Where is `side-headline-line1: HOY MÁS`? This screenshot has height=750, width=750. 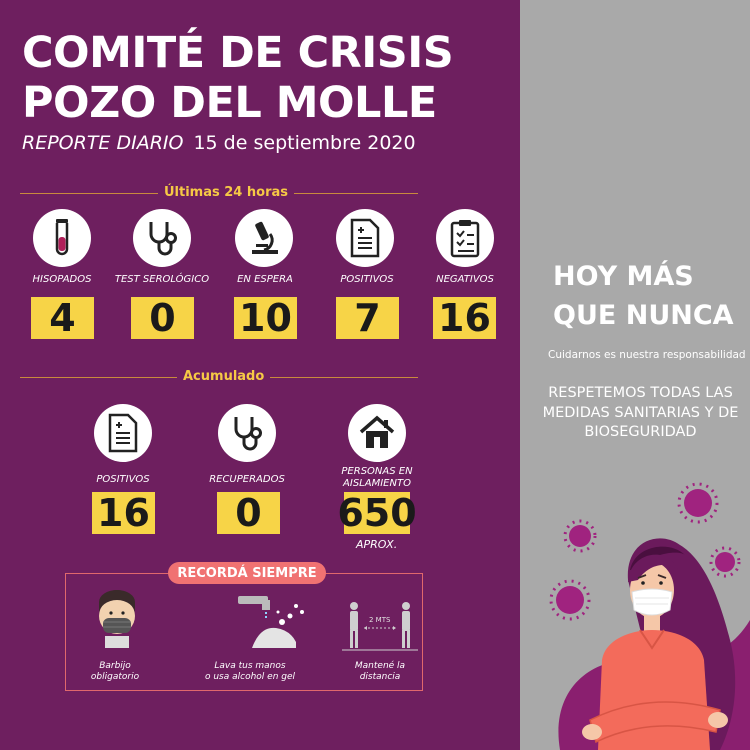 side-headline-line1: HOY MÁS is located at coordinates (623, 276).